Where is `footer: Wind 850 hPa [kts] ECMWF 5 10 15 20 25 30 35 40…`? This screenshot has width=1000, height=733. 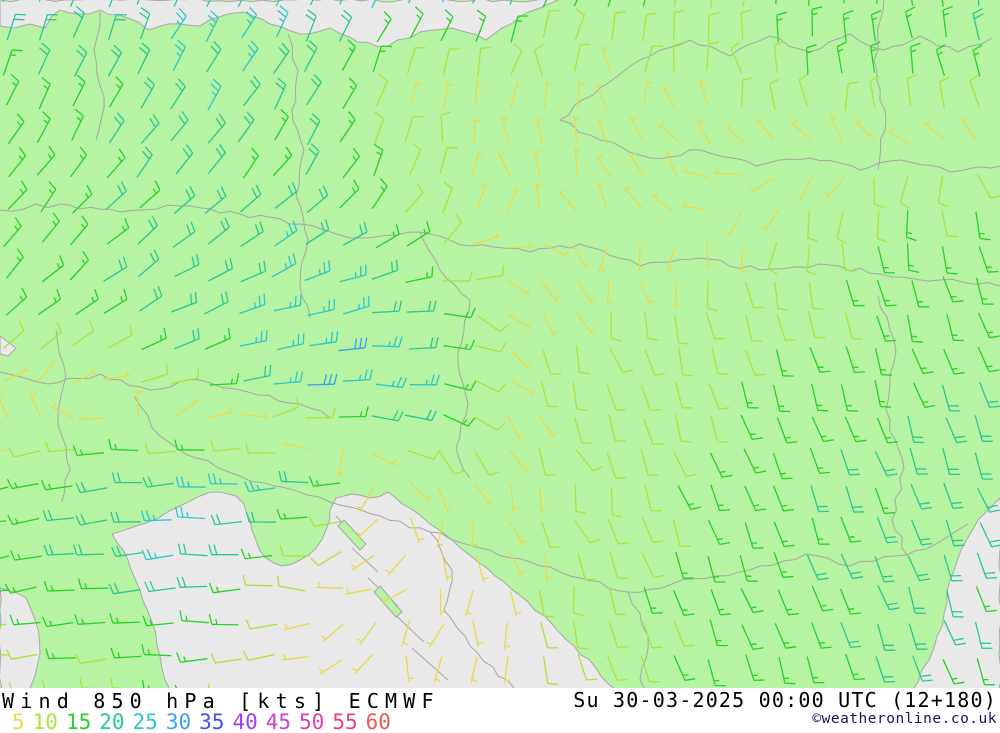
footer: Wind 850 hPa [kts] ECMWF 5 10 15 20 25 30 35 40… is located at coordinates (500, 710).